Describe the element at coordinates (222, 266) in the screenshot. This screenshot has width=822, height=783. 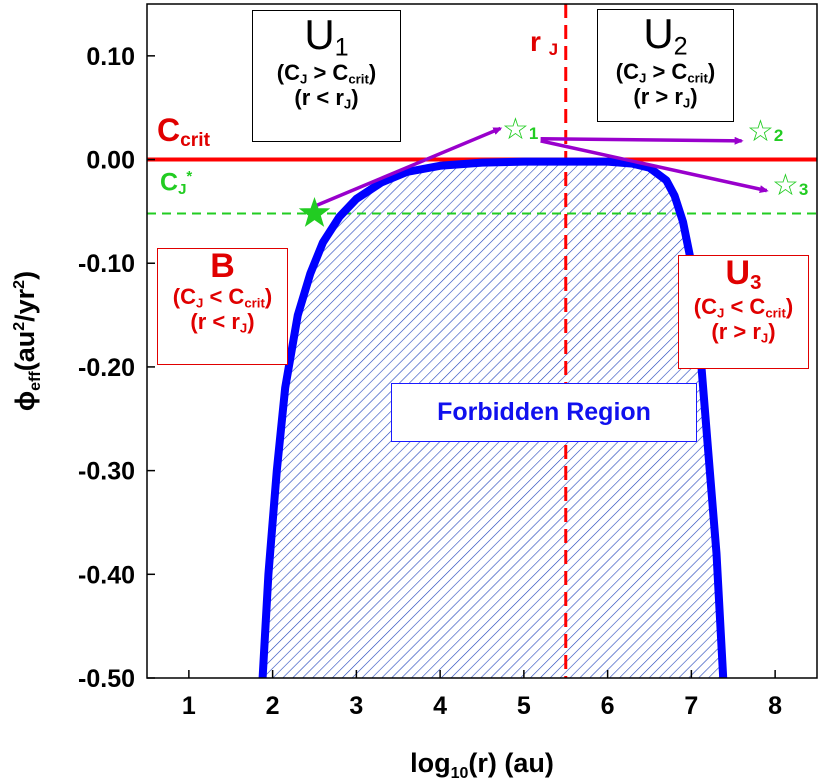
I see `b-title: B` at that location.